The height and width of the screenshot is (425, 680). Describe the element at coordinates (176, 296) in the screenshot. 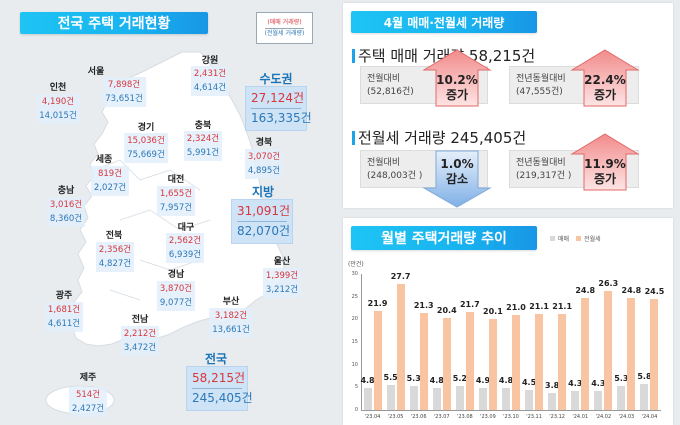

I see `region-box-gyeongnam: 3,870건 9,077건` at that location.